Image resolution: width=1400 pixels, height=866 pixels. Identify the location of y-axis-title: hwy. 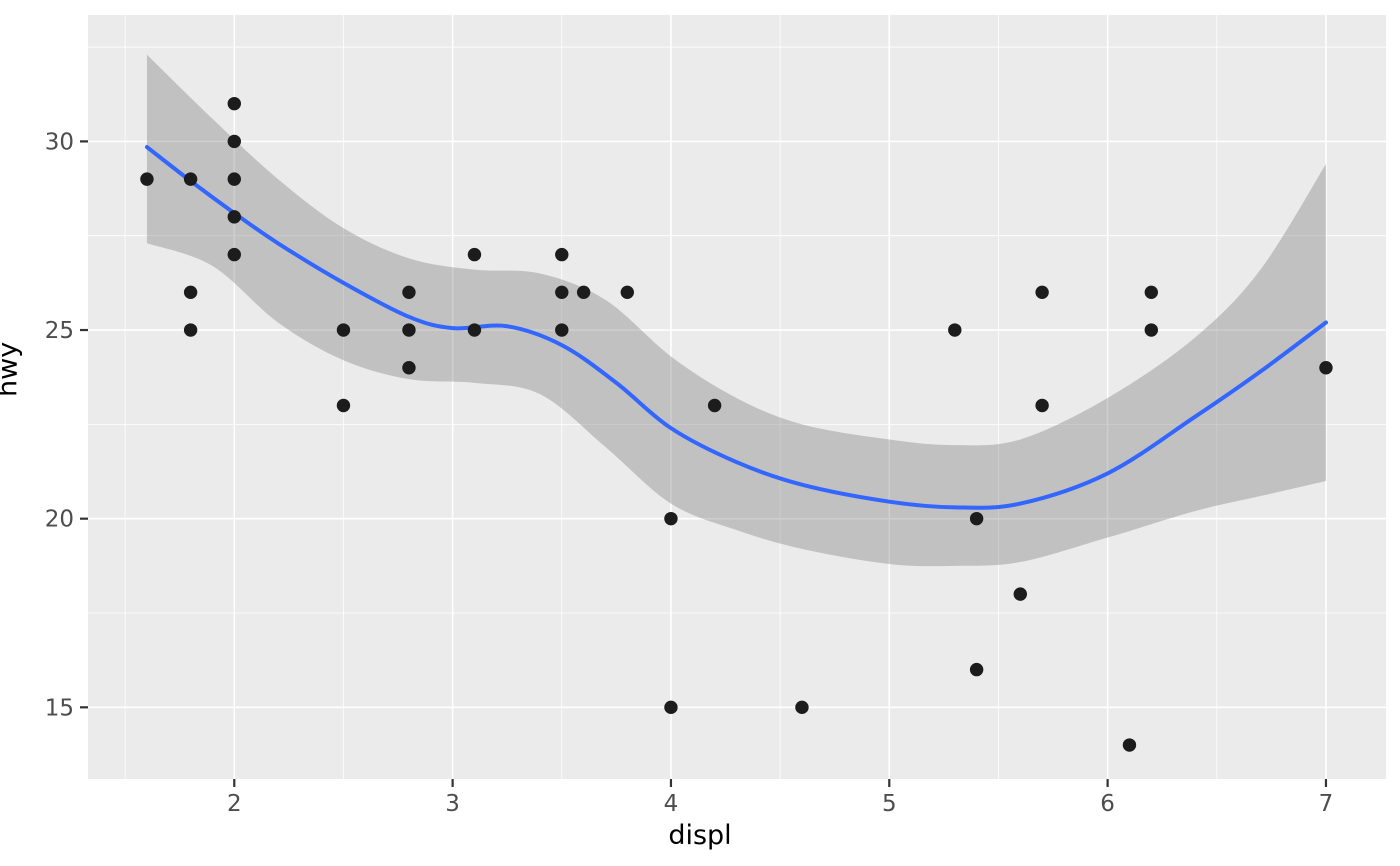
(12, 369).